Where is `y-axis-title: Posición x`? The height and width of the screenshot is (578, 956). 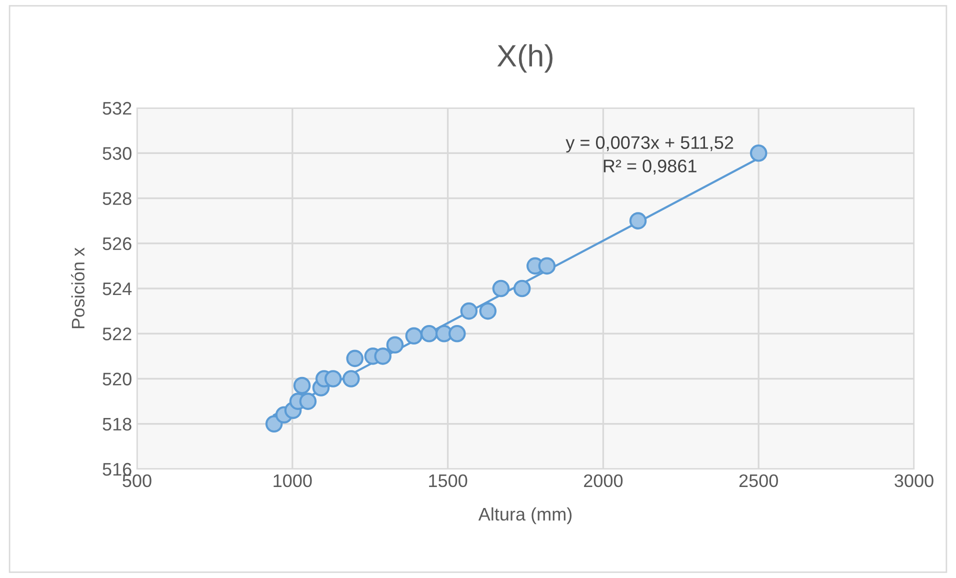 y-axis-title: Posición x is located at coordinates (78, 288).